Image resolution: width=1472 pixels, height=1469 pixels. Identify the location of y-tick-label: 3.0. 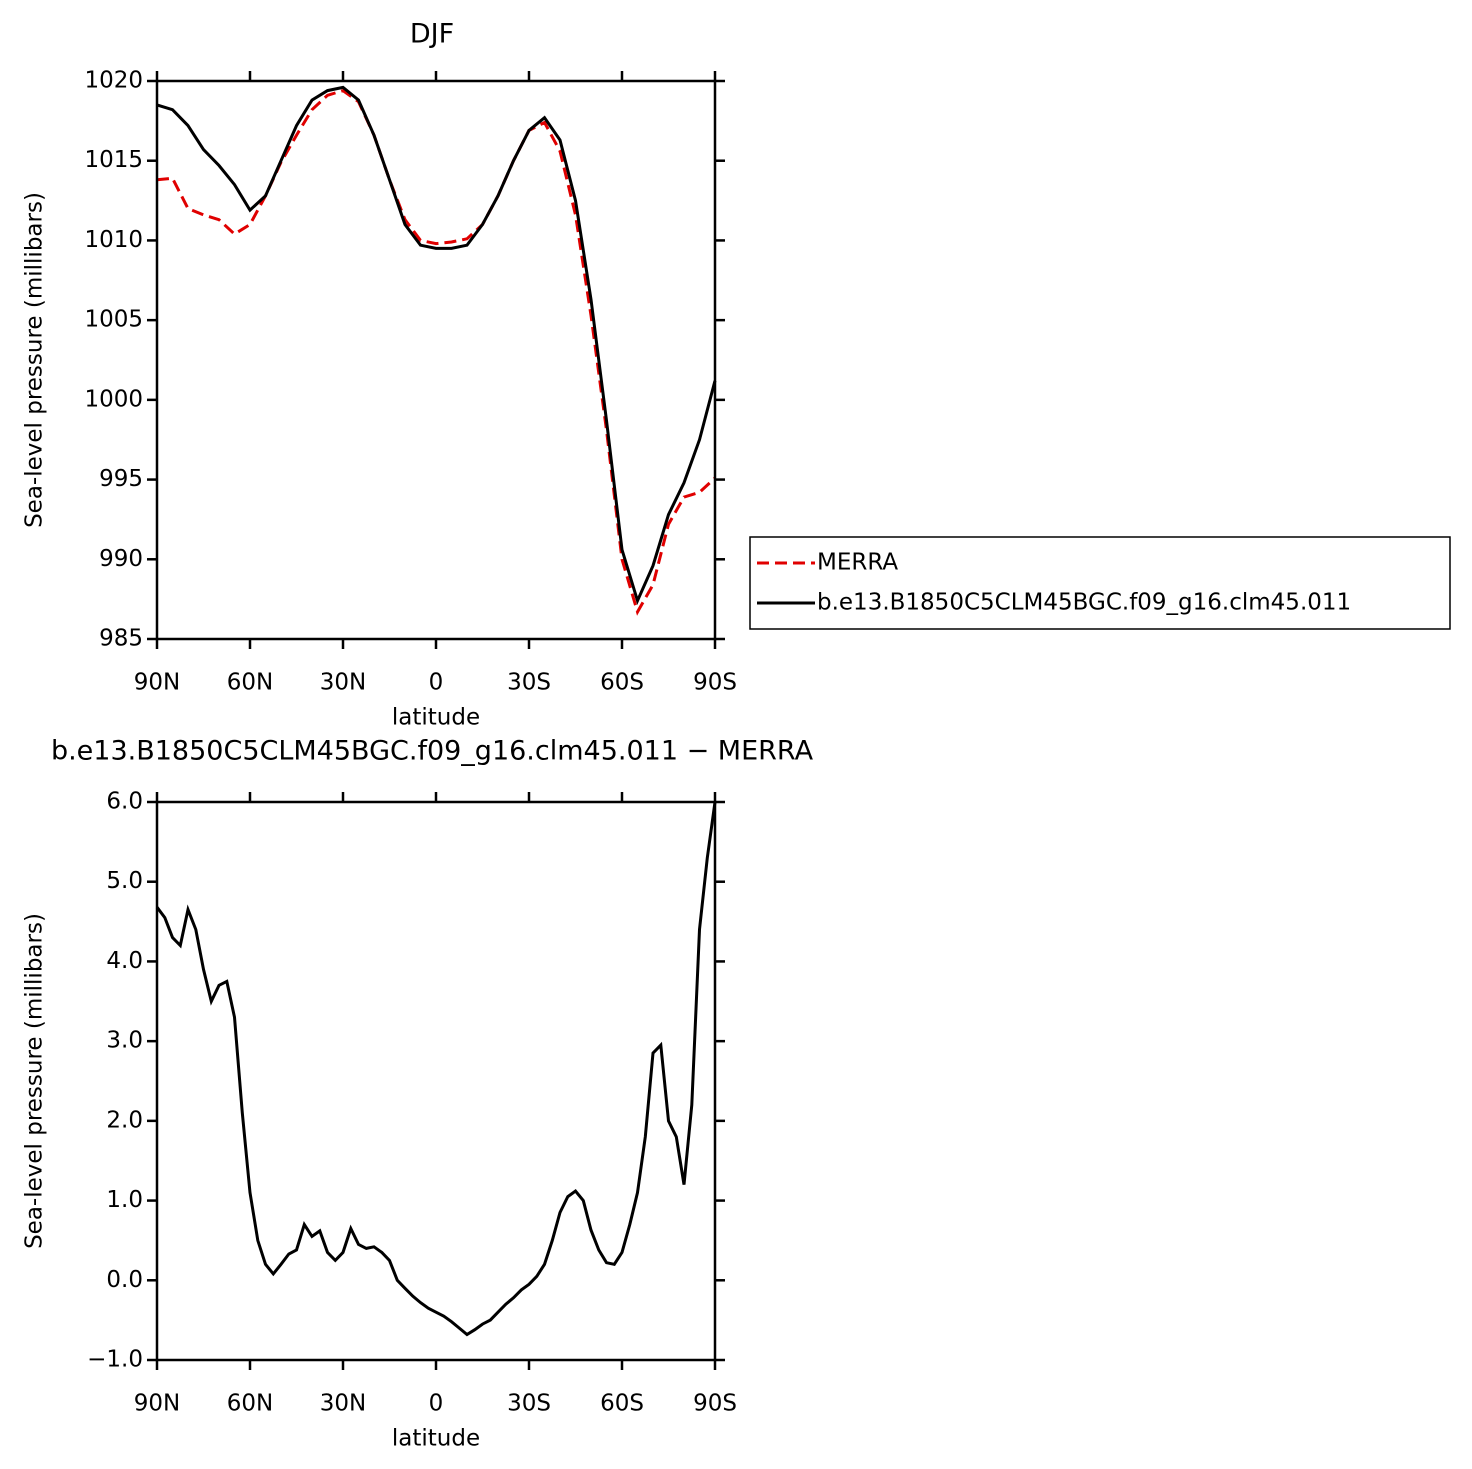
(124, 1041).